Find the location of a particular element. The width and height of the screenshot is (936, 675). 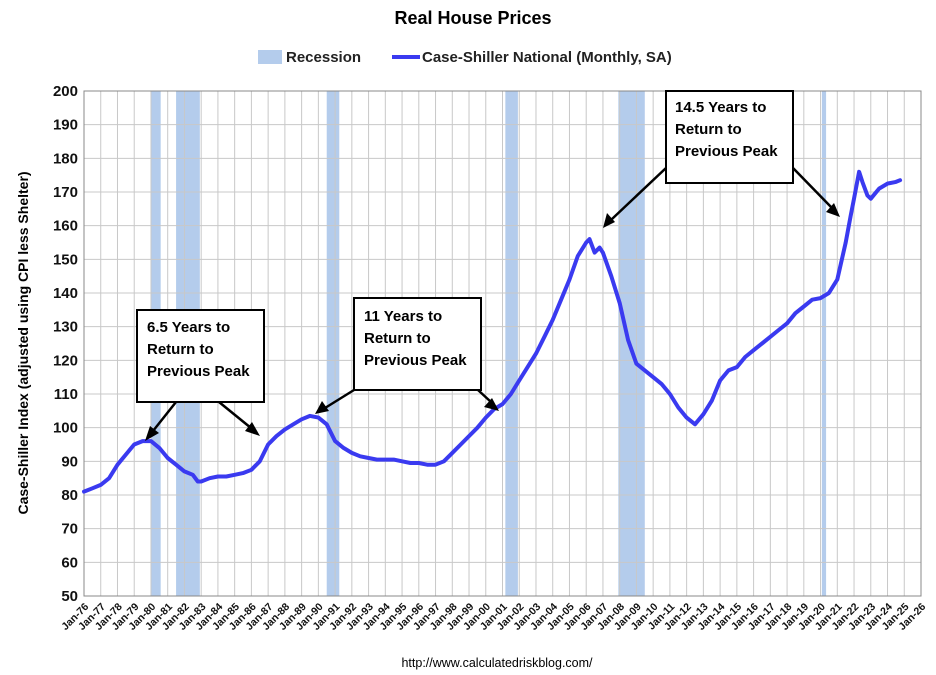

annotation-14-5-years: 14.5 Years to Return to Previous Peak is located at coordinates (729, 137).